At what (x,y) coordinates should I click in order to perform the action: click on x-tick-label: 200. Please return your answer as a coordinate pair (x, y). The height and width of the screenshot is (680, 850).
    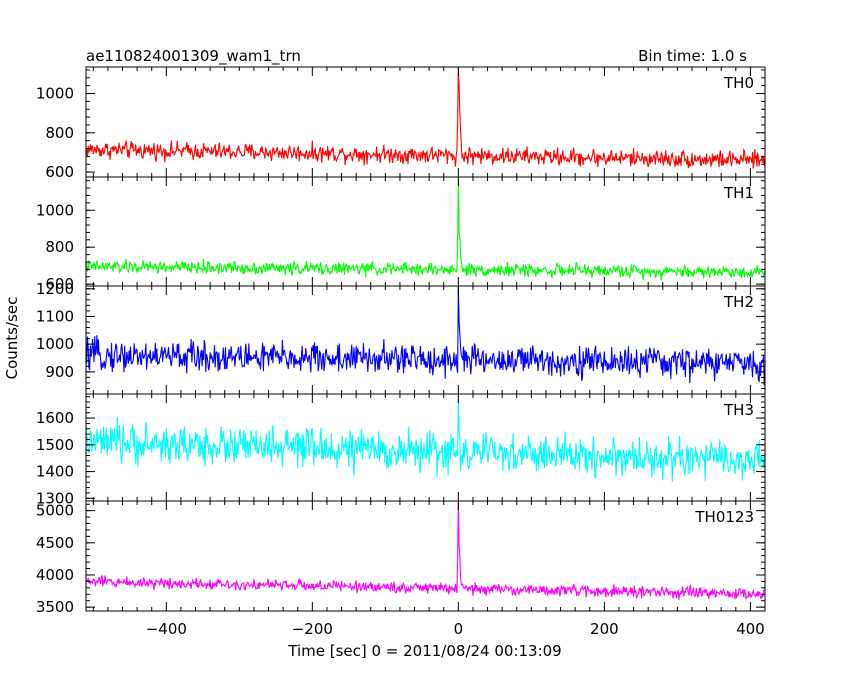
    Looking at the image, I should click on (604, 629).